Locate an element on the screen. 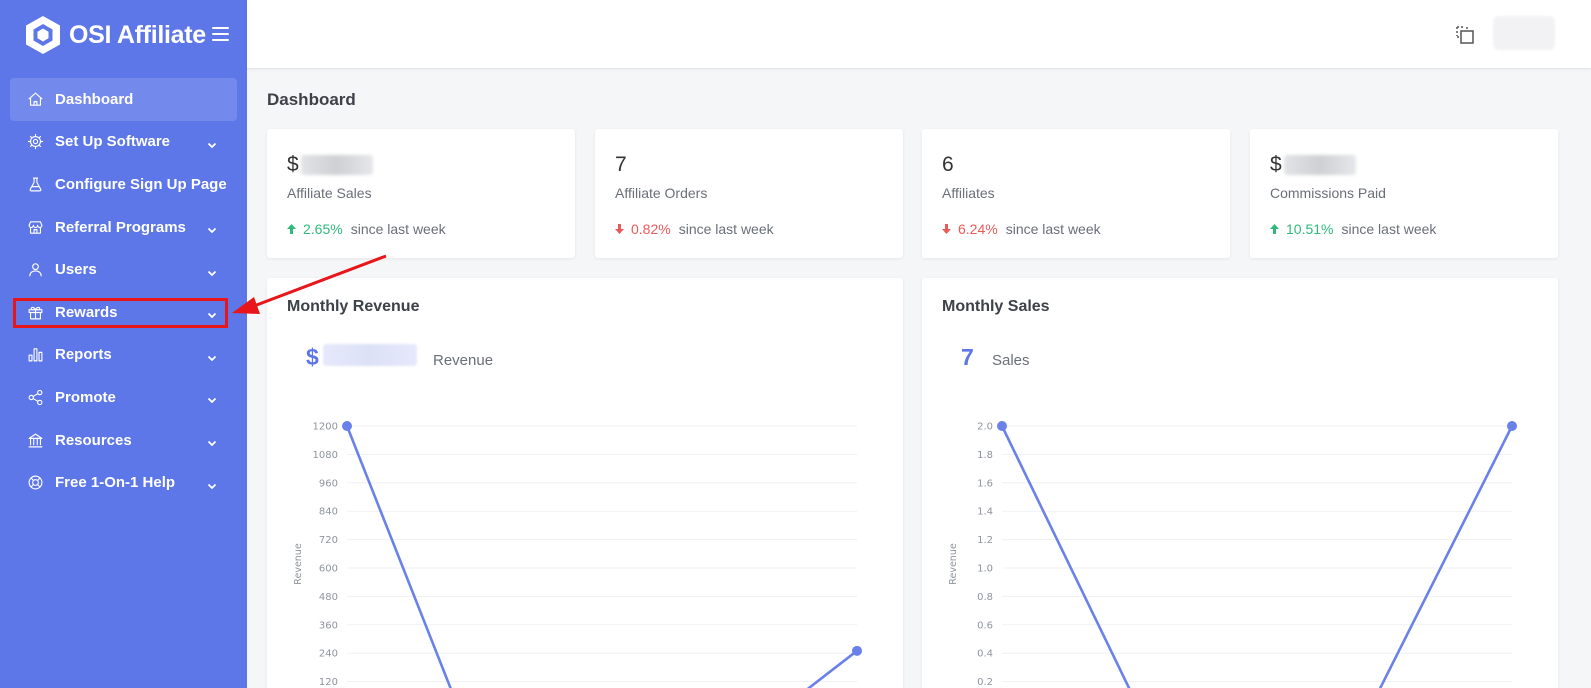  y-tick-label: 840 is located at coordinates (328, 512).